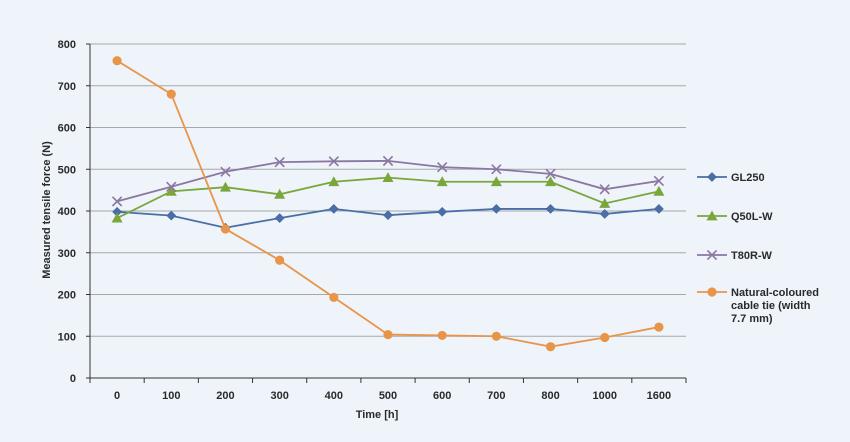  What do you see at coordinates (171, 396) in the screenshot?
I see `x-tick-label: 100` at bounding box center [171, 396].